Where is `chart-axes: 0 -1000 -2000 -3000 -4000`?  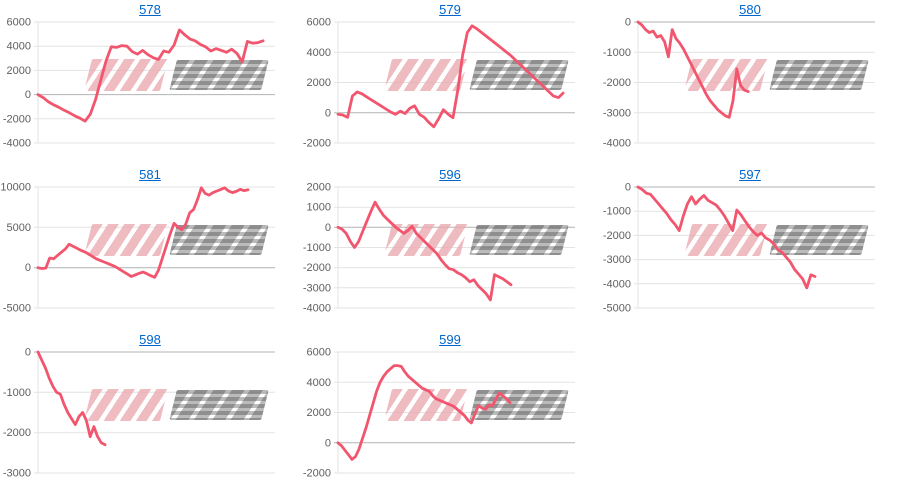
chart-axes: 0 -1000 -2000 -3000 -4000 is located at coordinates (739, 83).